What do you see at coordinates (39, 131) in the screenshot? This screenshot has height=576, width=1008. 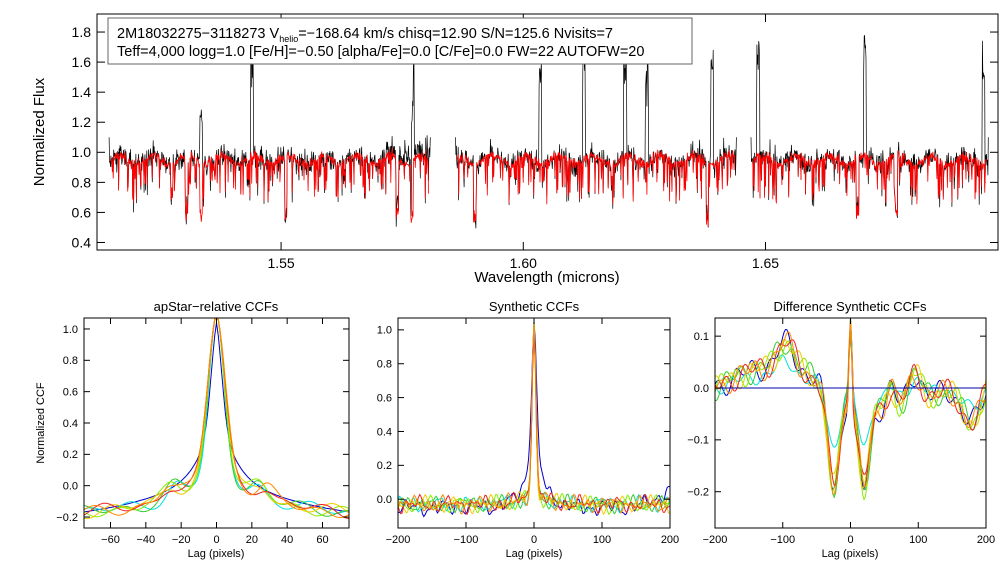 I see `spectrum-ylabel: Normalized Flux` at bounding box center [39, 131].